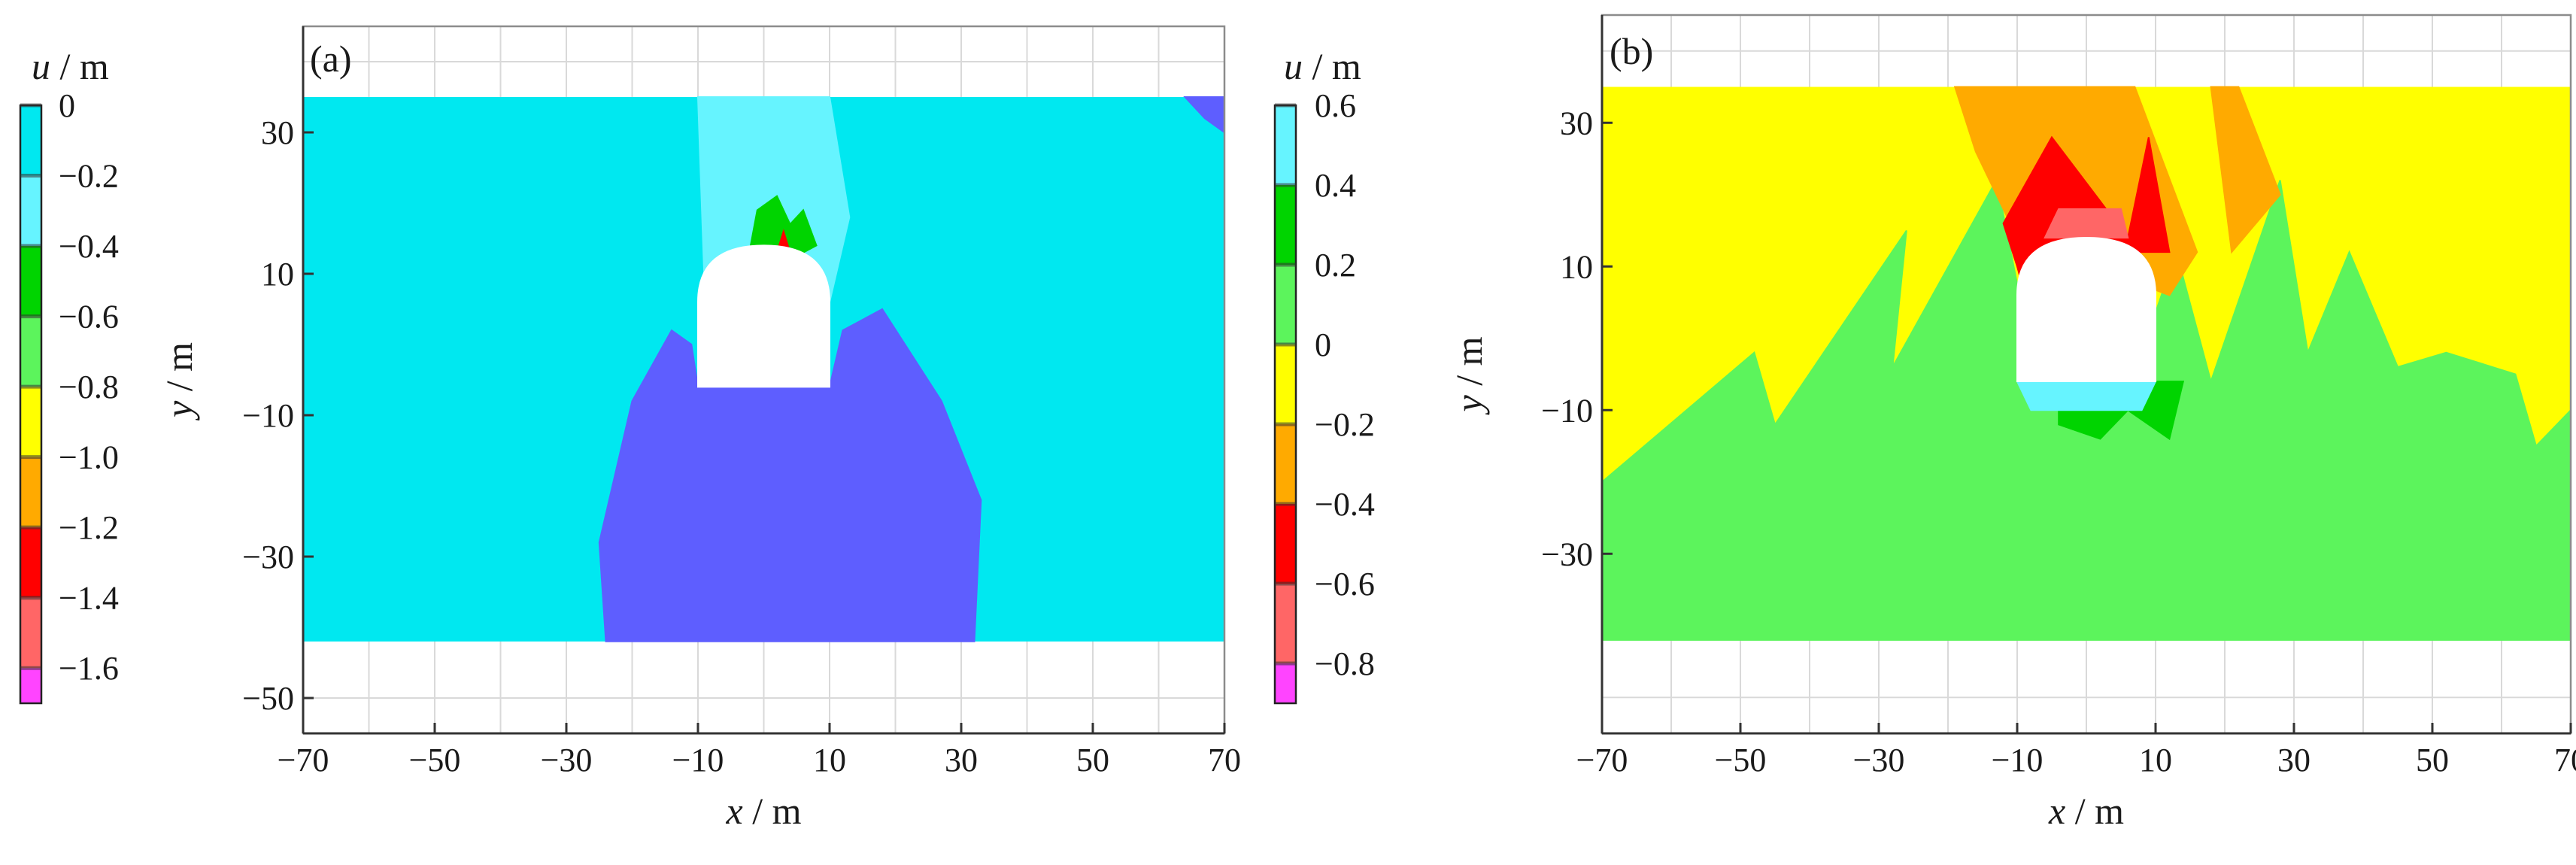 This screenshot has height=865, width=2576. Describe the element at coordinates (1631, 51) in the screenshot. I see `panel-label: (b)` at that location.